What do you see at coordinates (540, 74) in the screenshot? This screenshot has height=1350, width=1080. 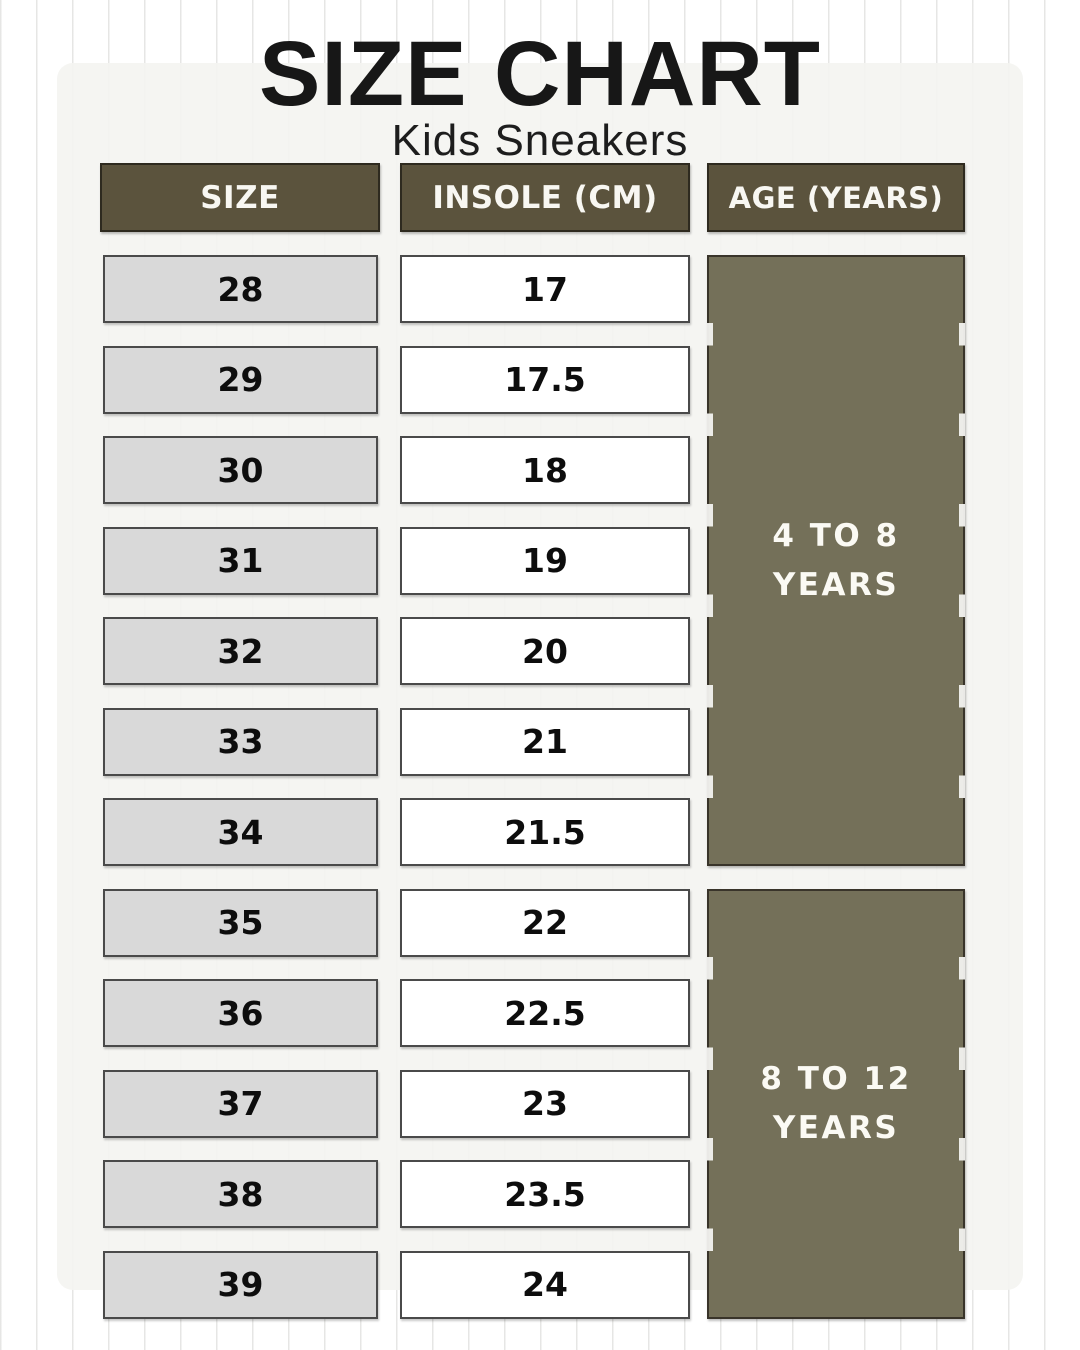 I see `page-title: SIZE CHART` at bounding box center [540, 74].